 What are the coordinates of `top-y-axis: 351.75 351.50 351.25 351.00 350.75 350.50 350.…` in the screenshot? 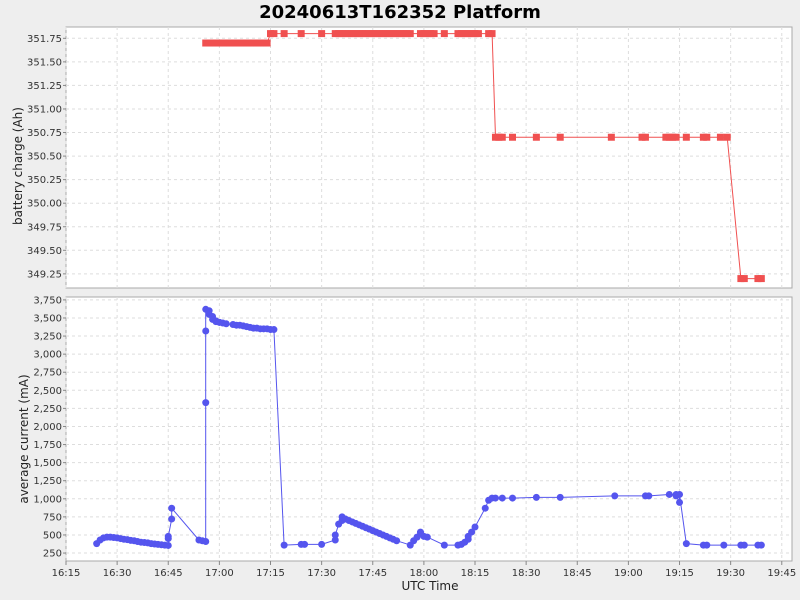 It's located at (46, 157).